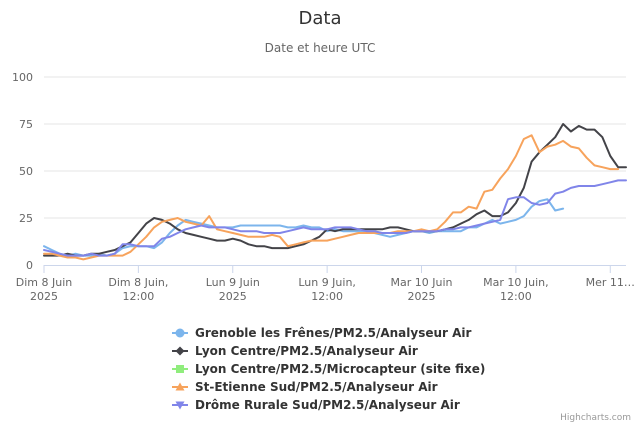 Image resolution: width=641 pixels, height=427 pixels. I want to click on legend-item: Grenoble les Frênes/PM2.5/Analyseur Air, so click(322, 333).